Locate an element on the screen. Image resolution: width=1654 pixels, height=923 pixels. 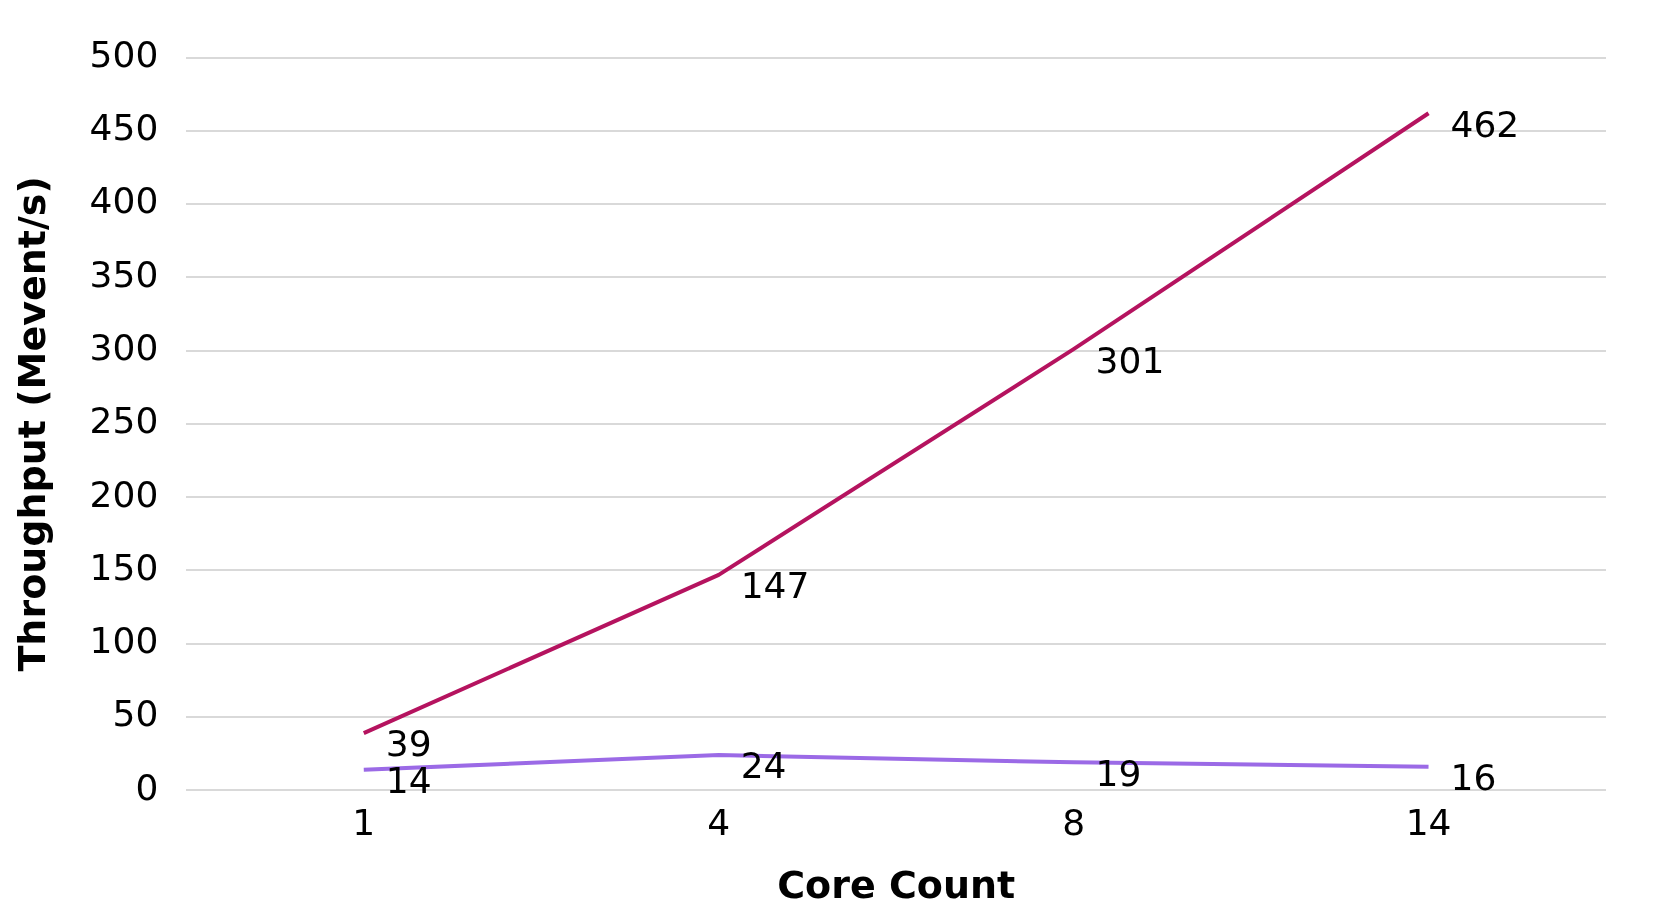
x-tick-label: 8 is located at coordinates (1074, 823).